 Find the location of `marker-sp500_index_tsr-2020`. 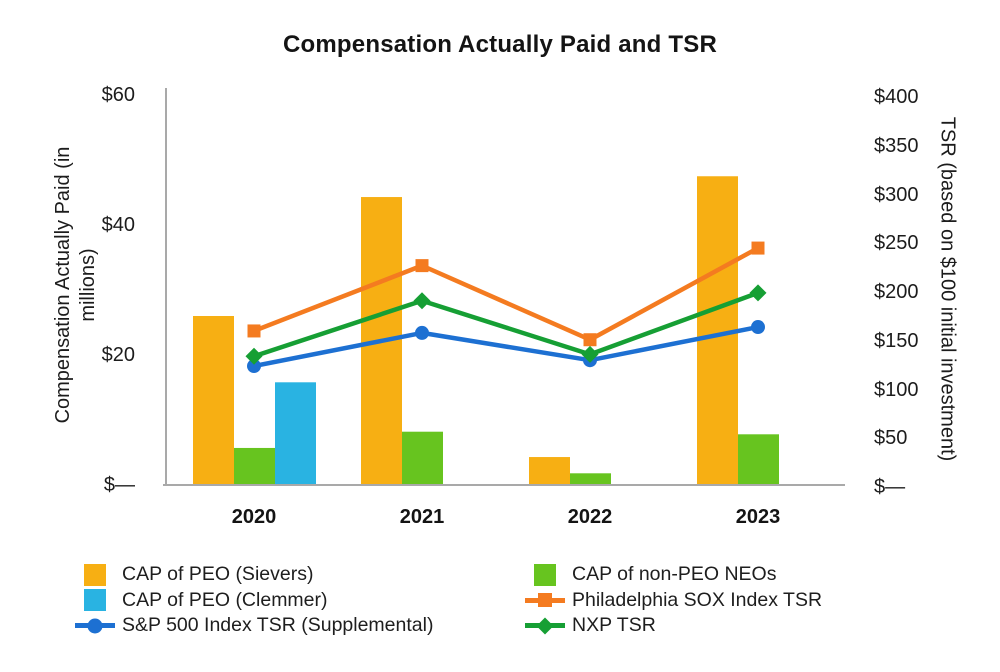

marker-sp500_index_tsr-2020 is located at coordinates (254, 366).